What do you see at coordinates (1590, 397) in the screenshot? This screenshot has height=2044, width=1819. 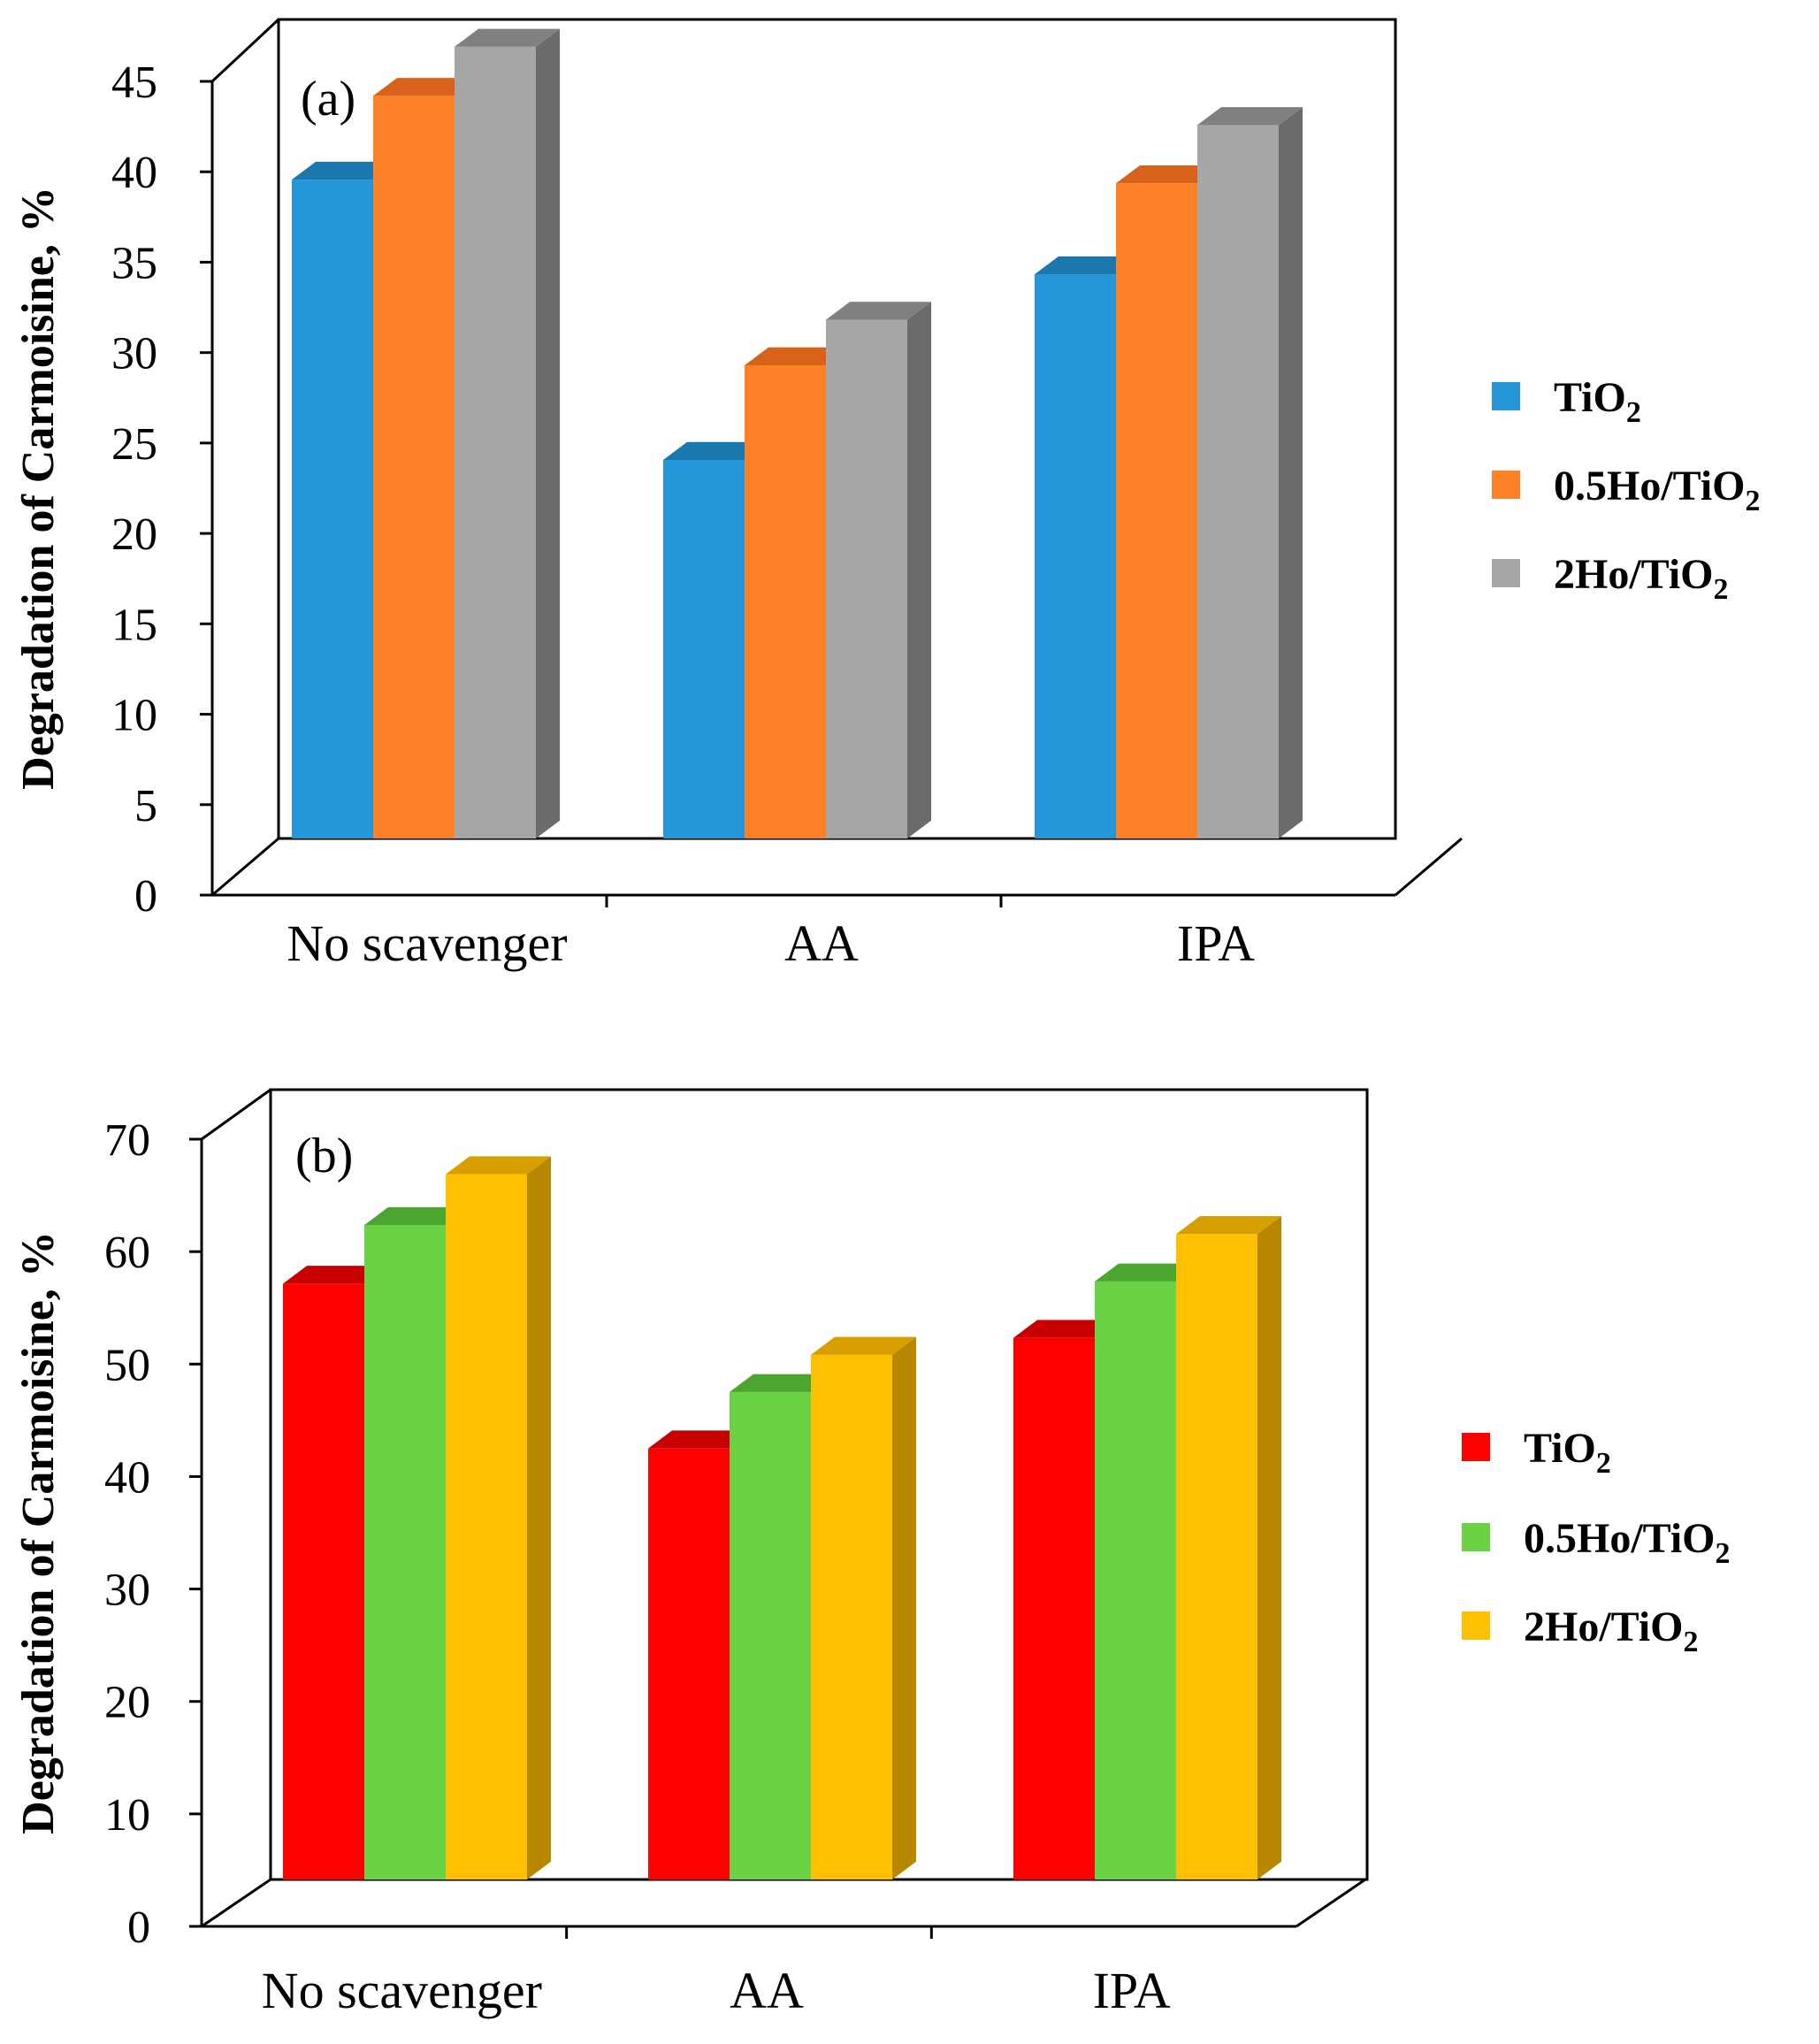 I see `legend-entry-main: TiO` at bounding box center [1590, 397].